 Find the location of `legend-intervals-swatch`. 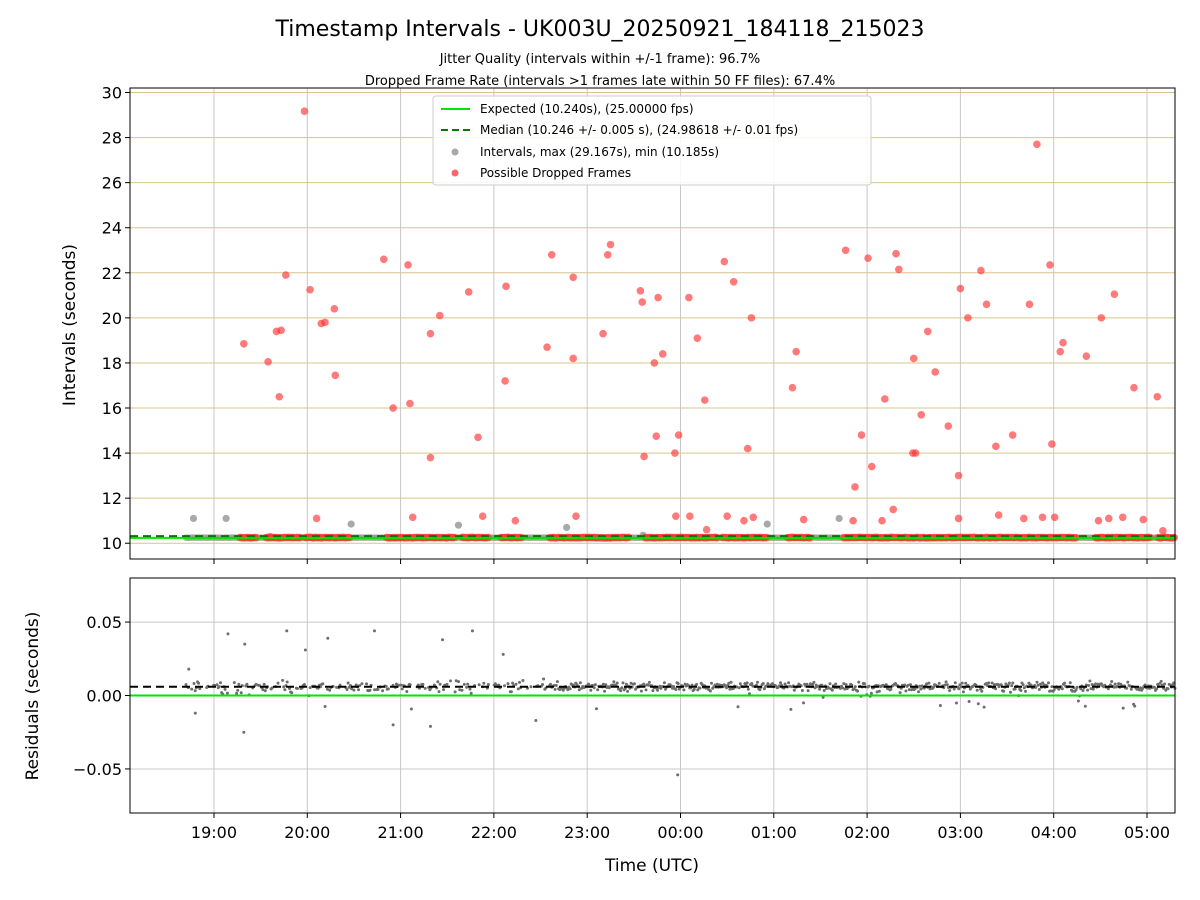

legend-intervals-swatch is located at coordinates (455, 152).